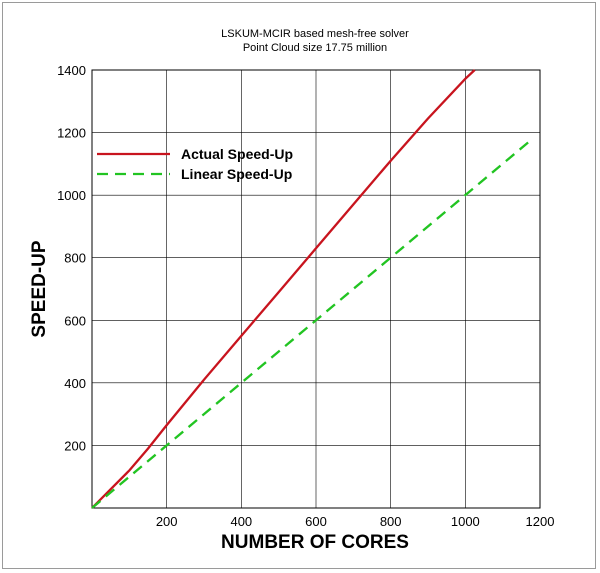 This screenshot has height=573, width=600. Describe the element at coordinates (75, 445) in the screenshot. I see `y-tick-label: 200` at that location.